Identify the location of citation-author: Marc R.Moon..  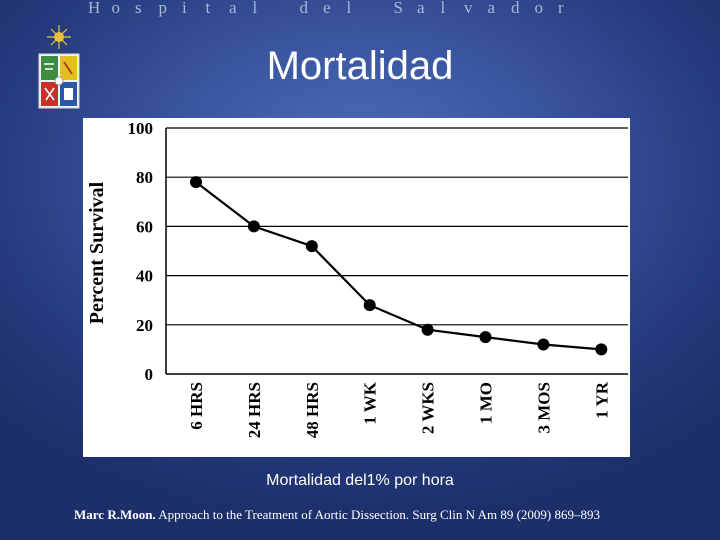
(115, 514).